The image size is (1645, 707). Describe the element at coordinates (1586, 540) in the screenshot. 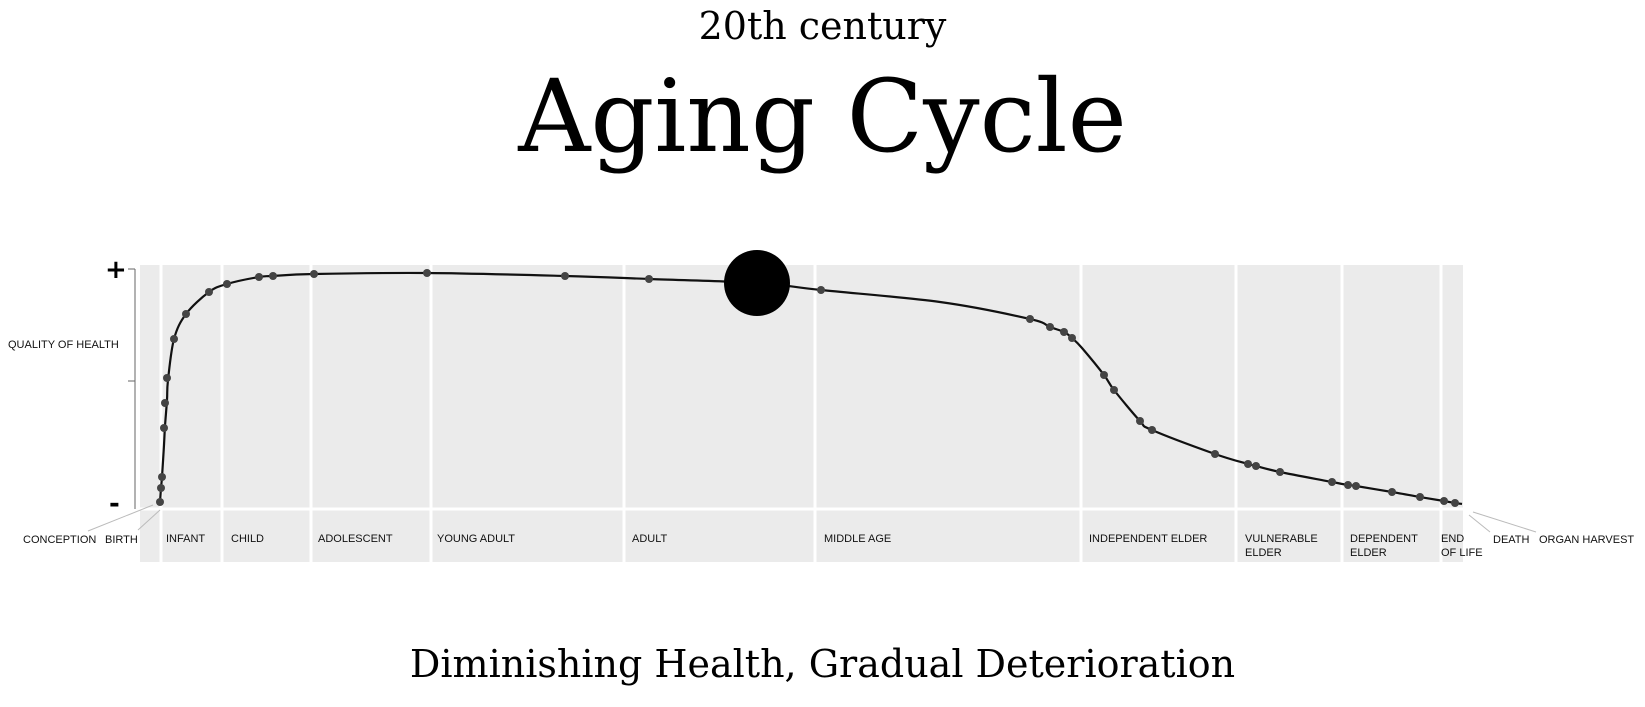

I see `label-organ-harvest: ORGAN HARVEST` at that location.